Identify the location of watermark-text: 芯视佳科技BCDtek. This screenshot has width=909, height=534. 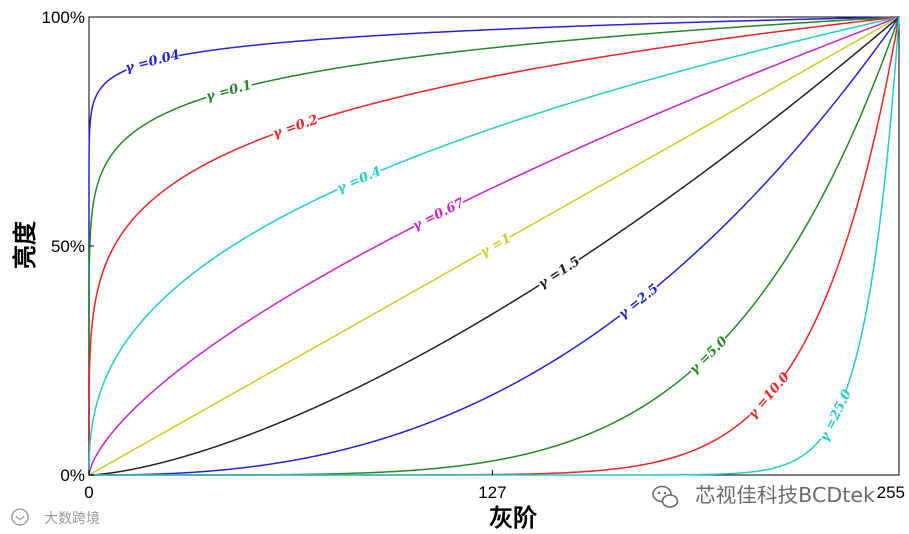
(785, 495).